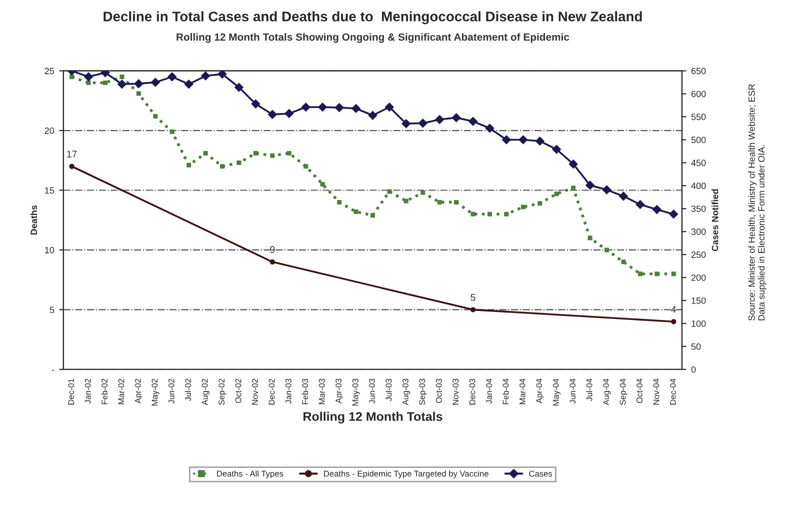 The height and width of the screenshot is (506, 793). What do you see at coordinates (272, 250) in the screenshot?
I see `data-label: 9` at bounding box center [272, 250].